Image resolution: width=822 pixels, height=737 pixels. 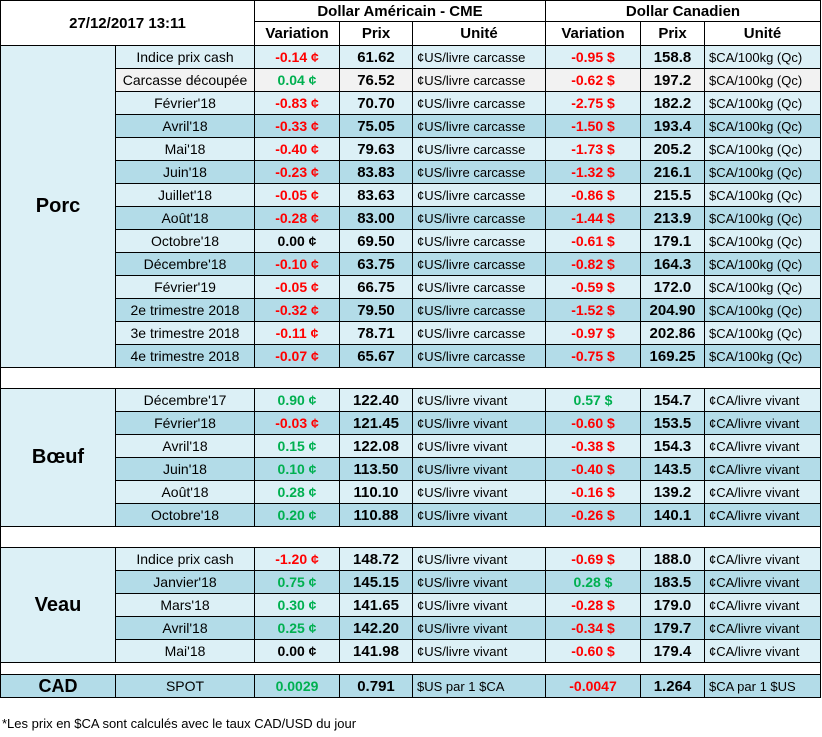 What do you see at coordinates (185, 605) in the screenshot?
I see `contract-label: Mars'18` at bounding box center [185, 605].